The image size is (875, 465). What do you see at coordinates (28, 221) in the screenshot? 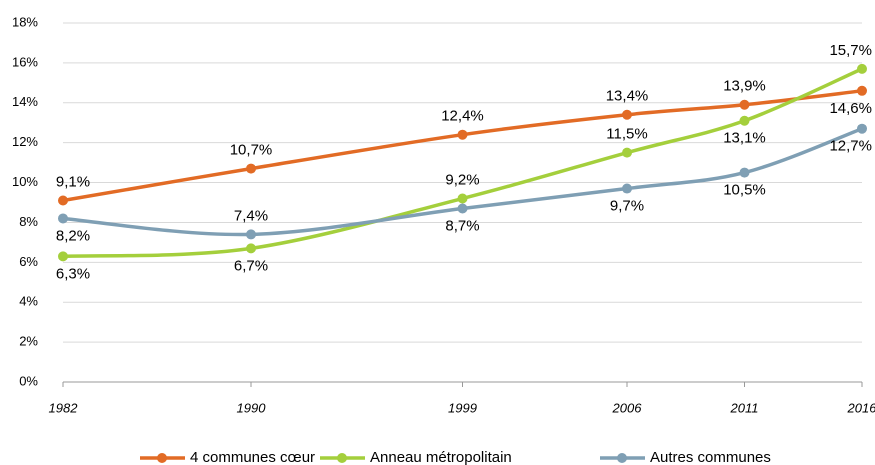
I see `y-tick-label: 8%` at bounding box center [28, 221].